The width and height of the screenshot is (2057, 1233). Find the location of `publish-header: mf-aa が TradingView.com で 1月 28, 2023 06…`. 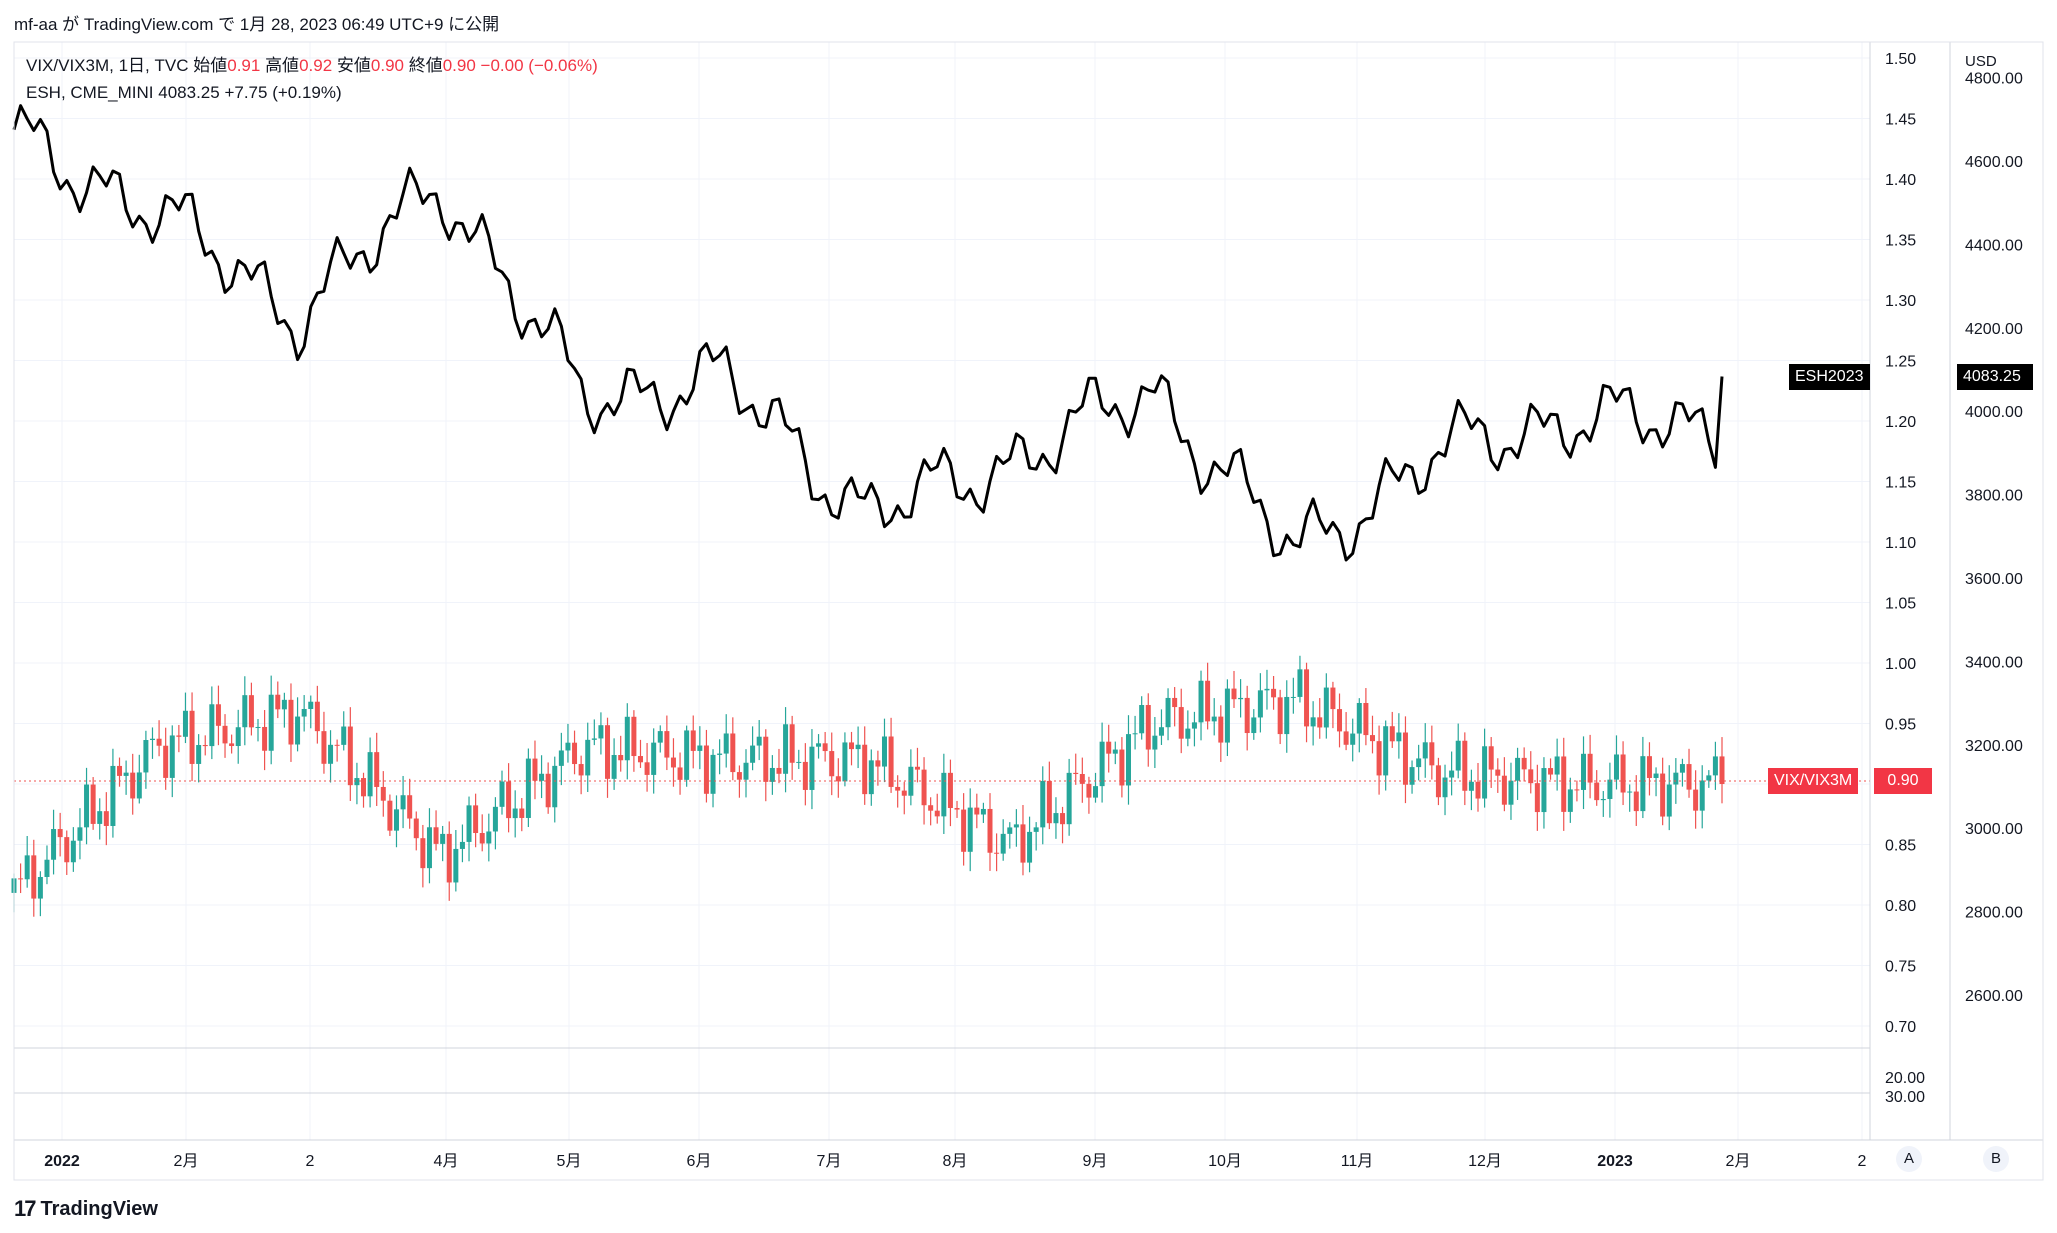

publish-header: mf-aa が TradingView.com で 1月 28, 2023 06… is located at coordinates (257, 24).